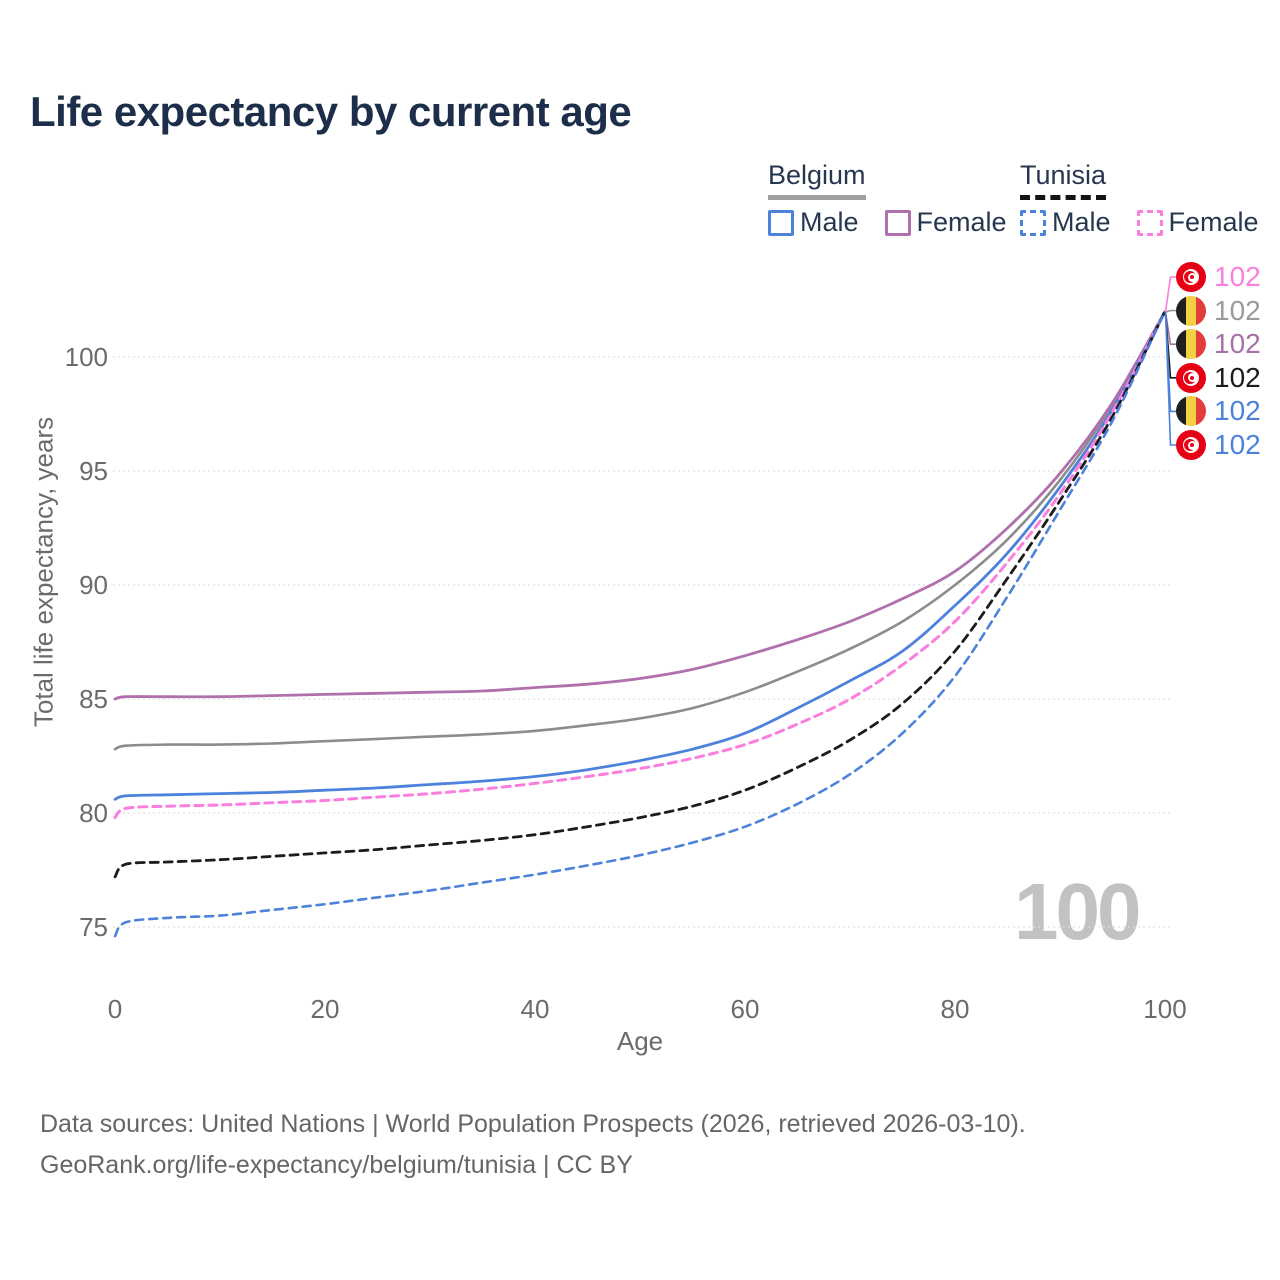  What do you see at coordinates (535, 1009) in the screenshot?
I see `x-tick-label-40: 40` at bounding box center [535, 1009].